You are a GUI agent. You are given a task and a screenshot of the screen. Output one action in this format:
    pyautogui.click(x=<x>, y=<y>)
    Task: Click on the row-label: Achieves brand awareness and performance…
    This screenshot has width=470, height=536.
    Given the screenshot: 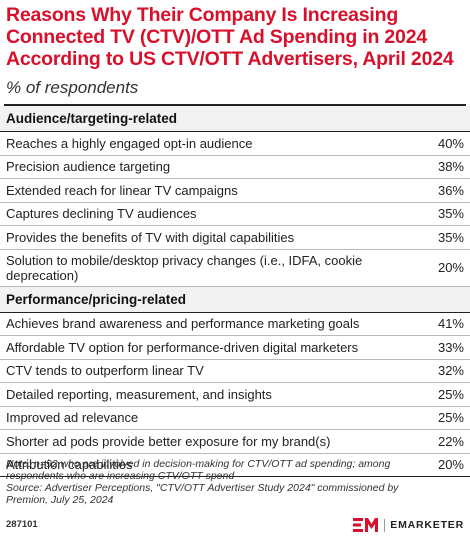 What is the action you would take?
    pyautogui.click(x=183, y=324)
    